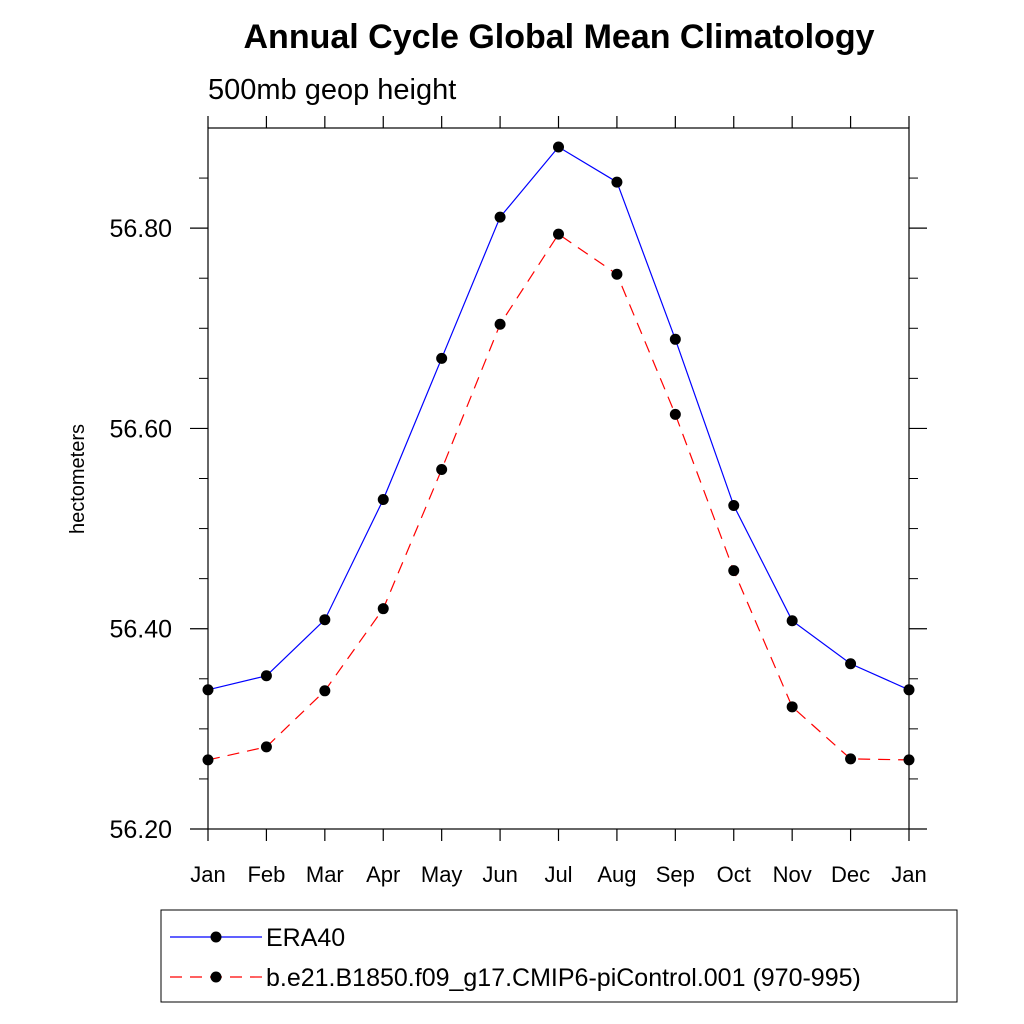 The image size is (1024, 1024). I want to click on x-tick-label: Oct, so click(734, 874).